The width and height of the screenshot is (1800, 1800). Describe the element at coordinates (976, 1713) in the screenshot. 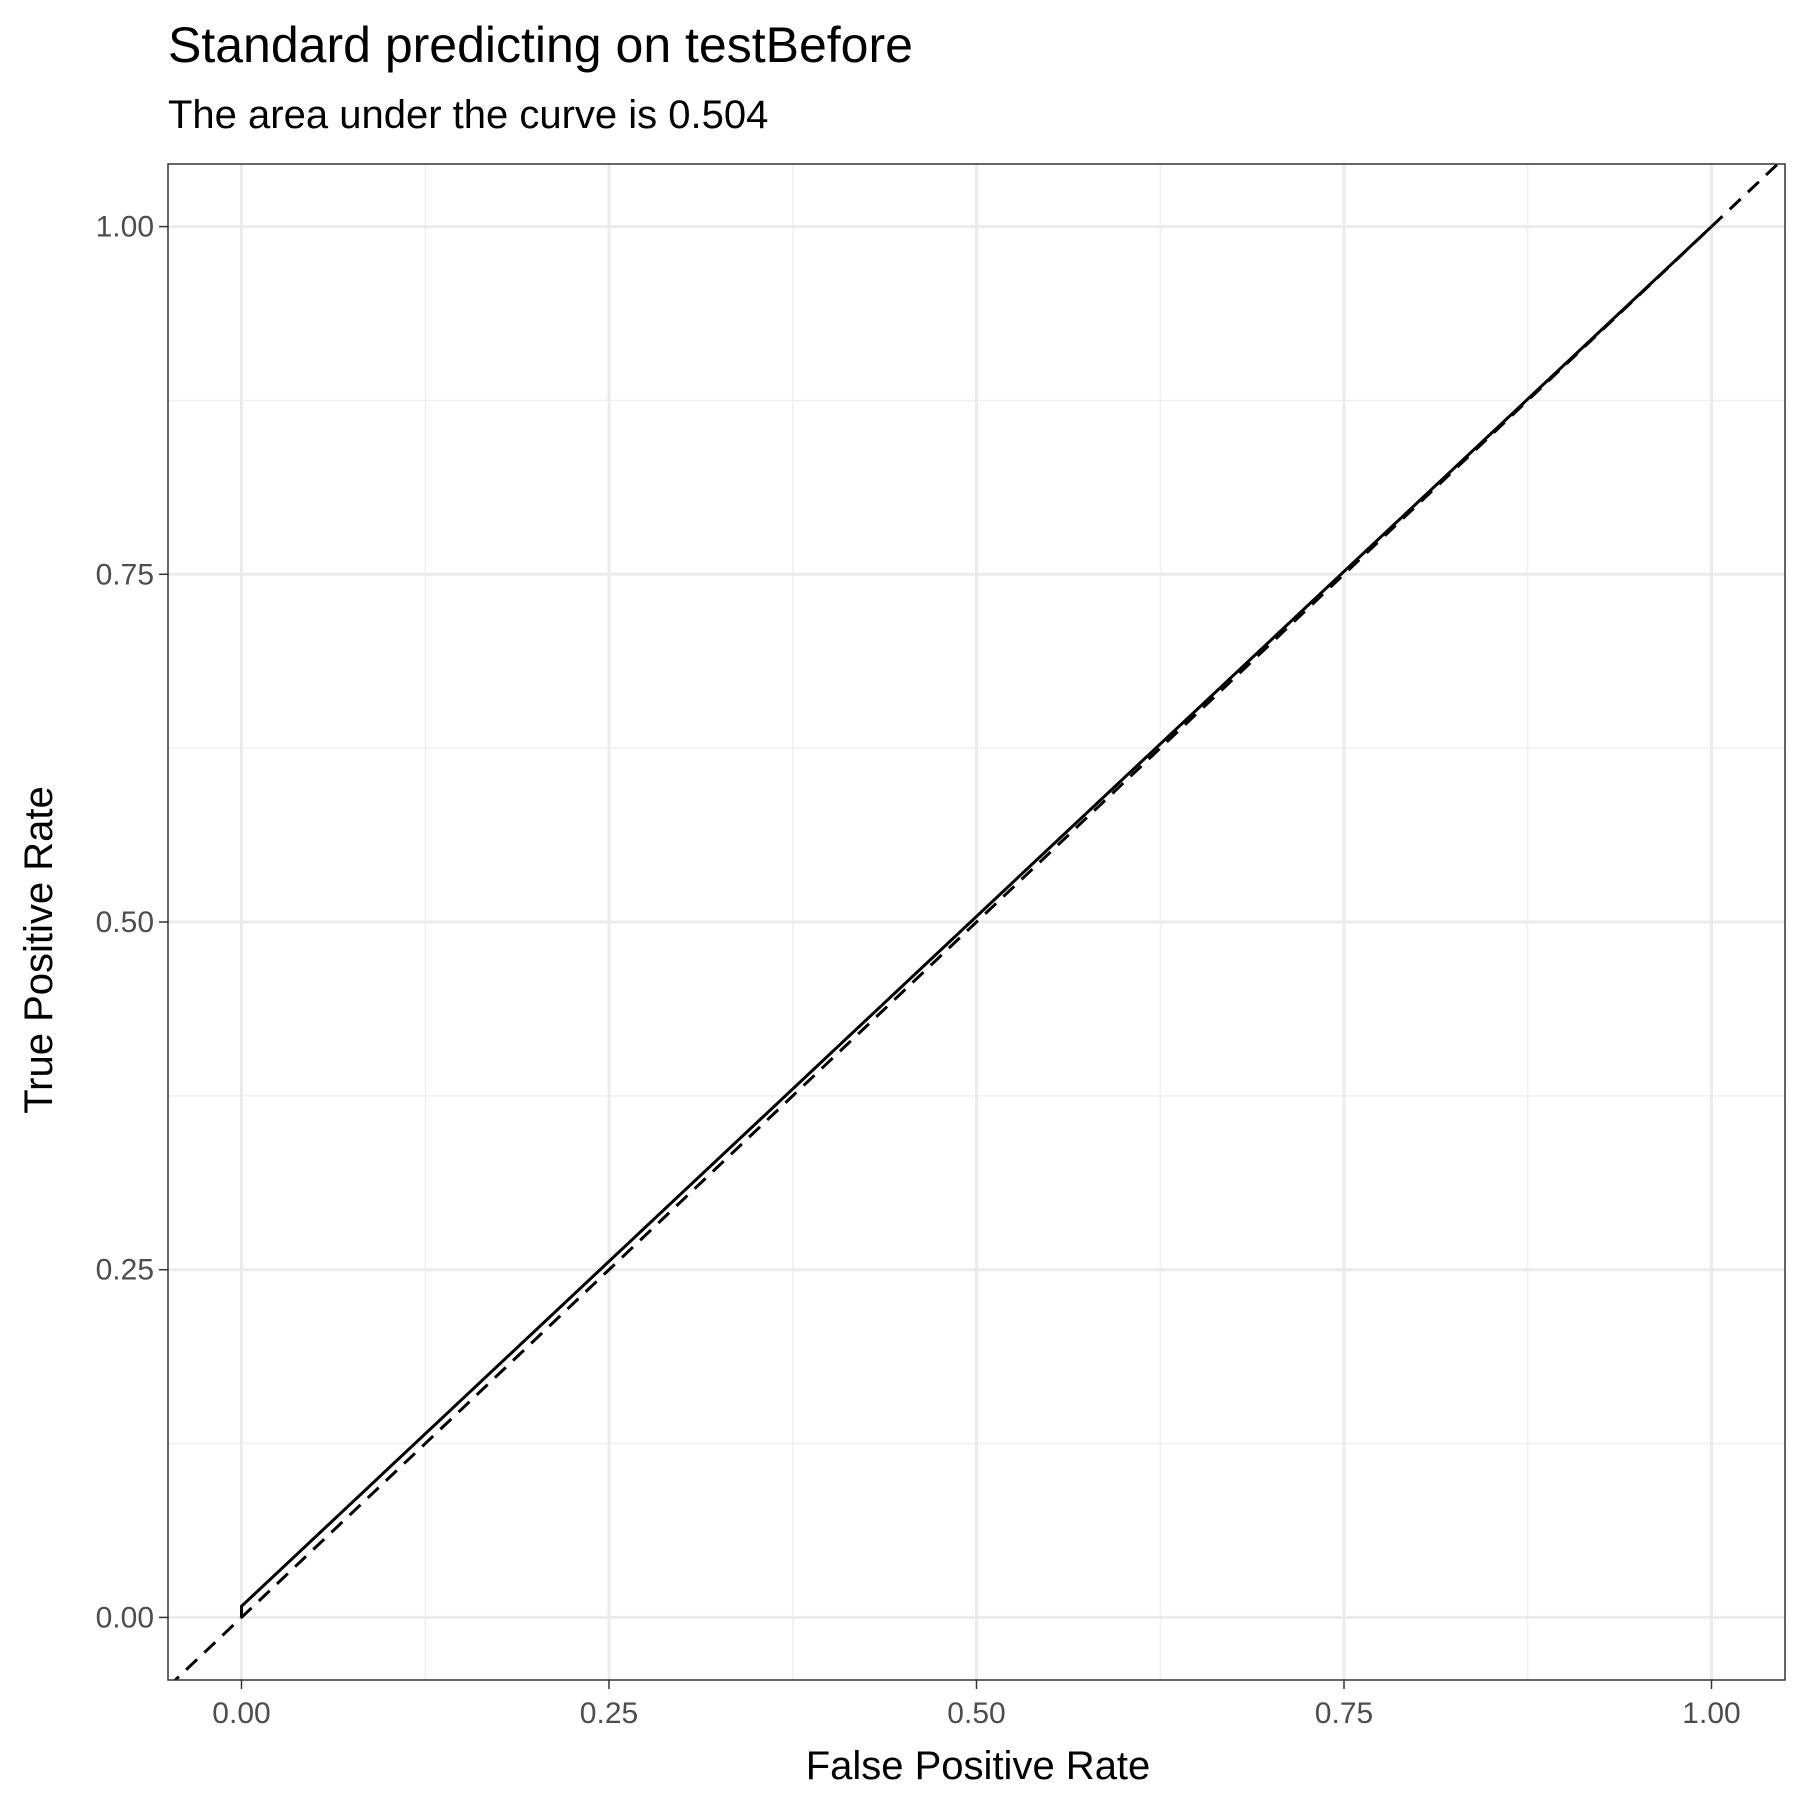

I see `x-tick-label: 0.50` at that location.